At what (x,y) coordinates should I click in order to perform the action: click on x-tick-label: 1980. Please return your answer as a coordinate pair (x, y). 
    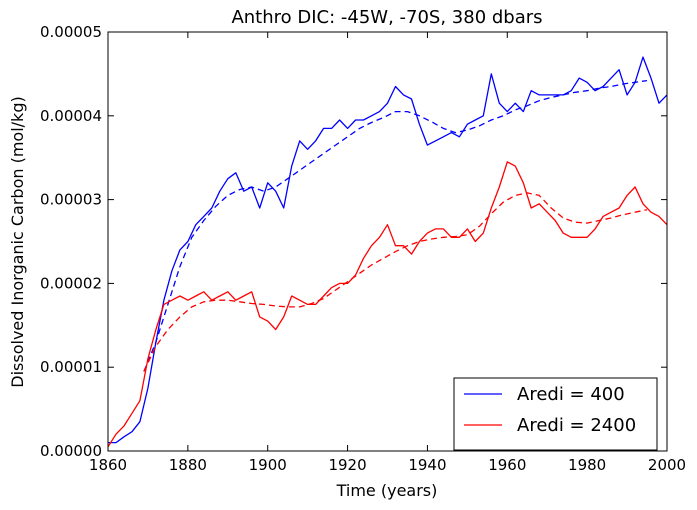
    Looking at the image, I should click on (587, 465).